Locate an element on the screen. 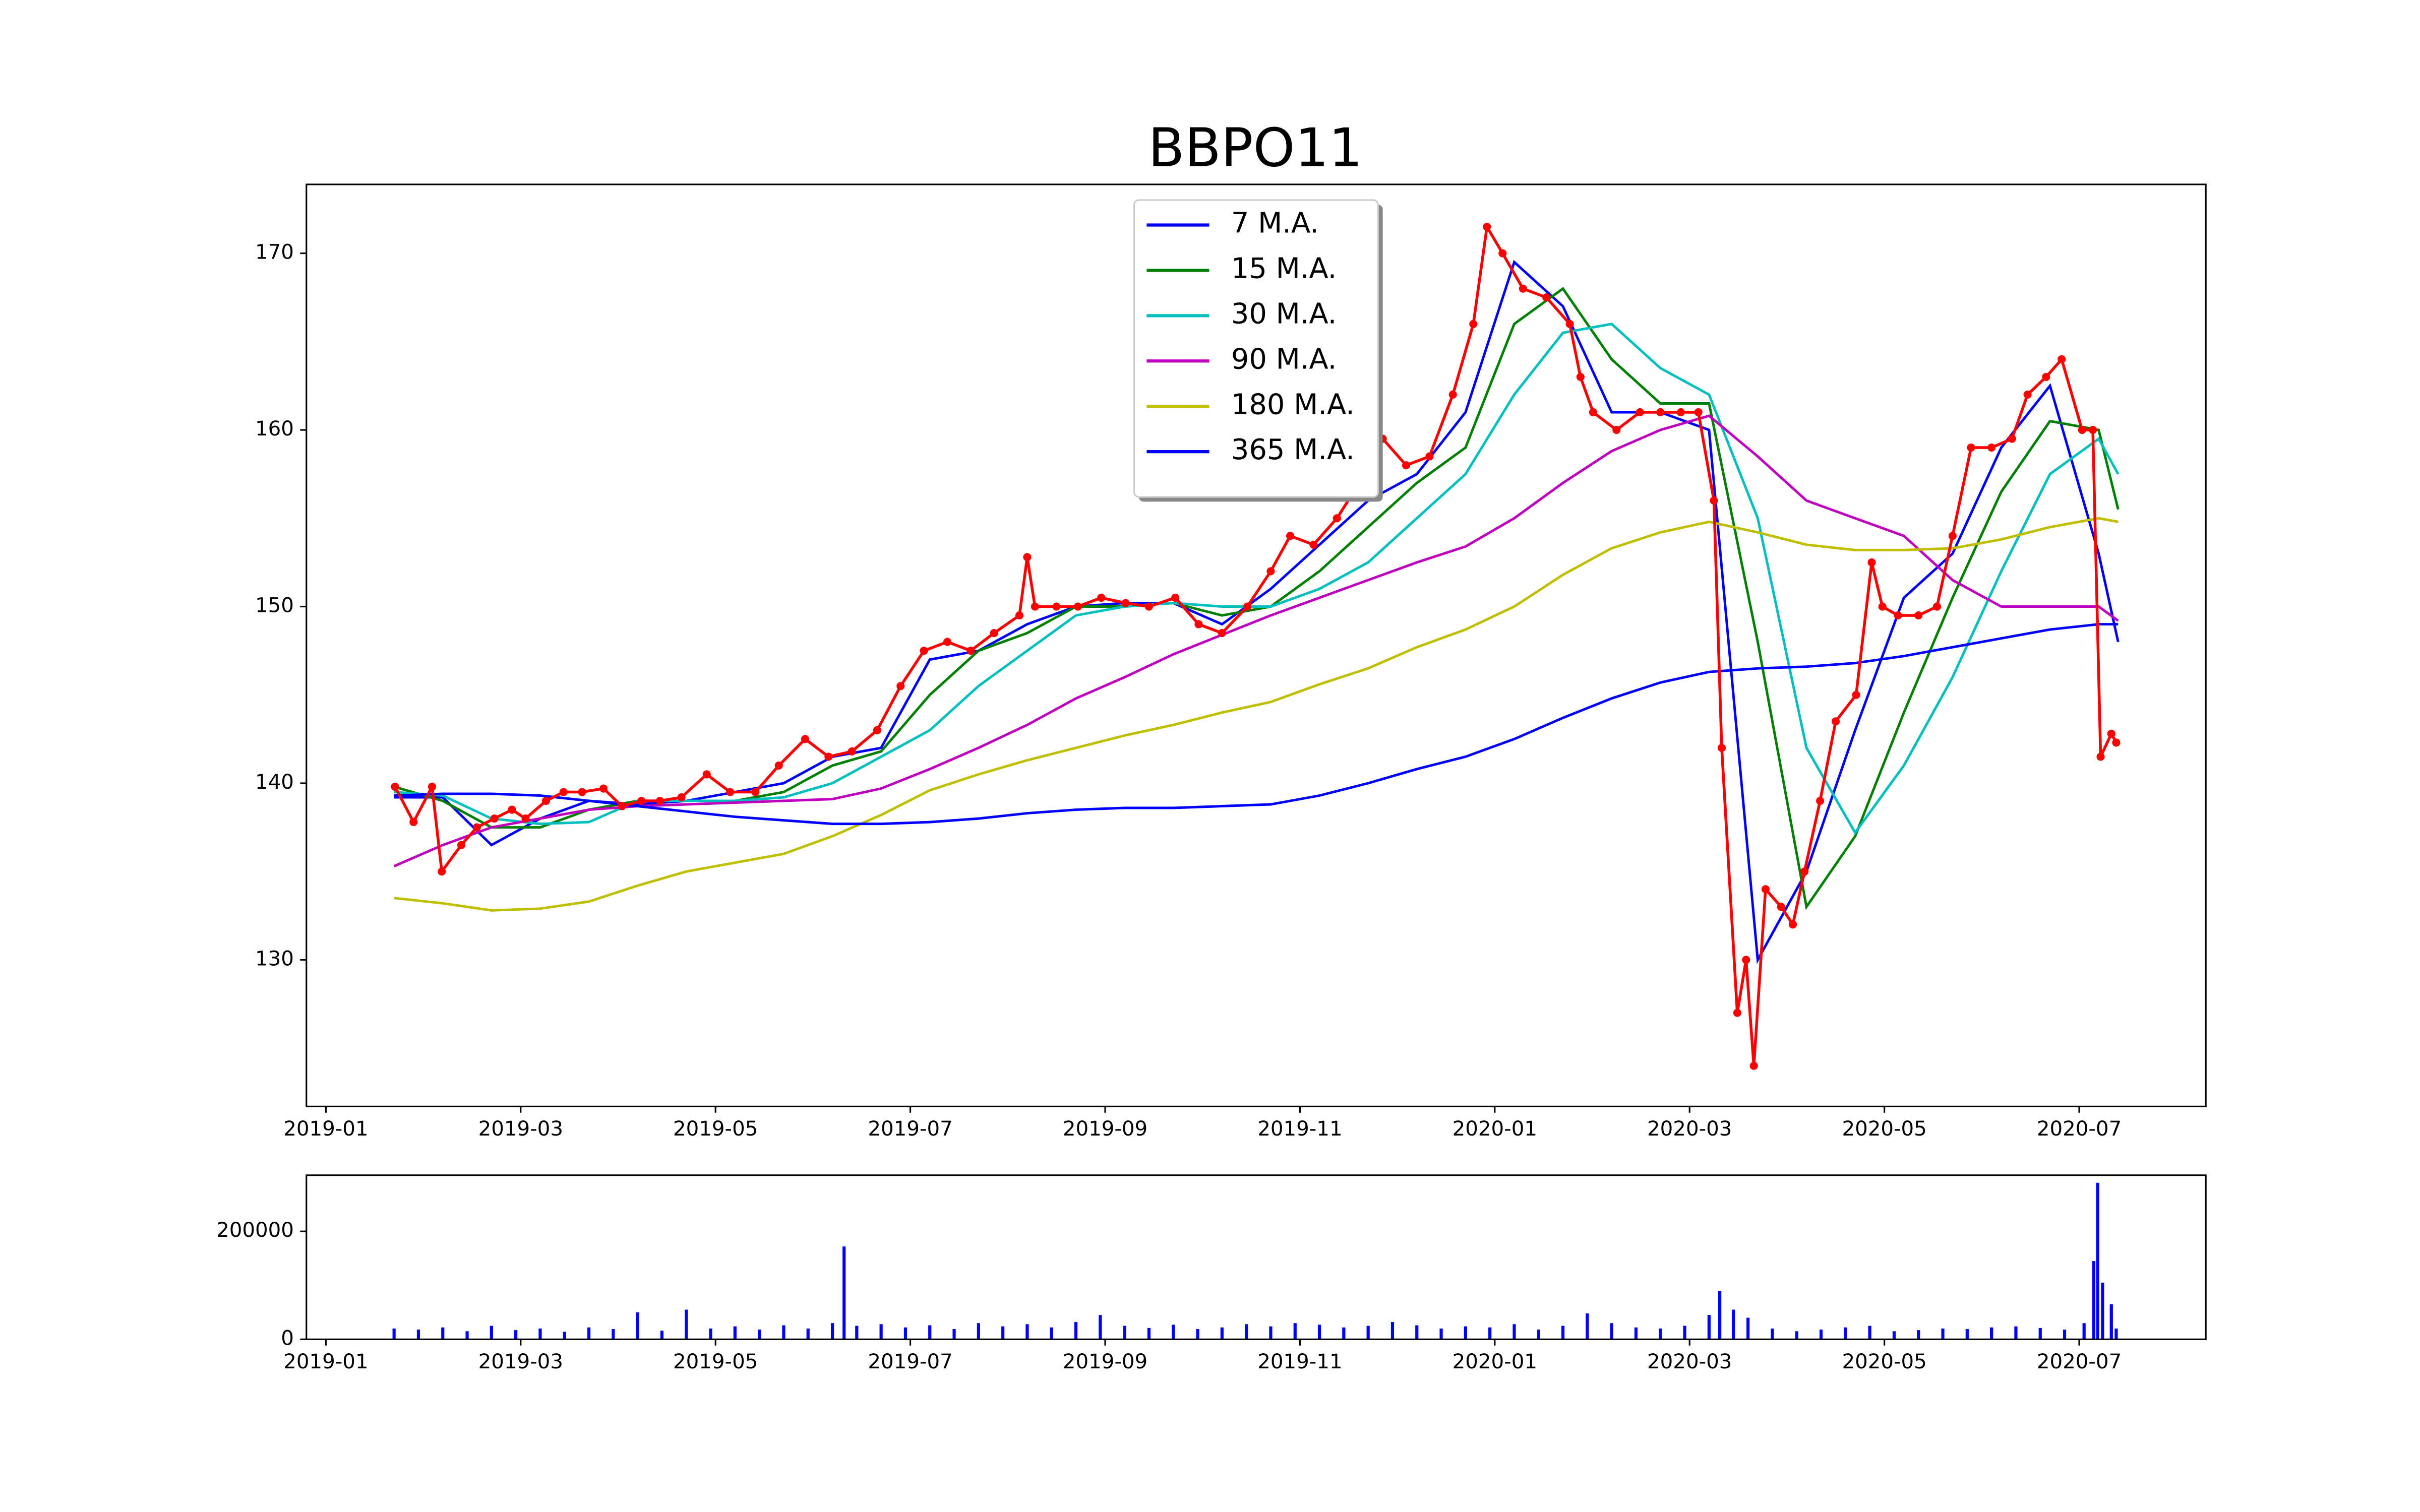 The image size is (2420, 1512). x-tick-label: 2020-07 is located at coordinates (2079, 1129).